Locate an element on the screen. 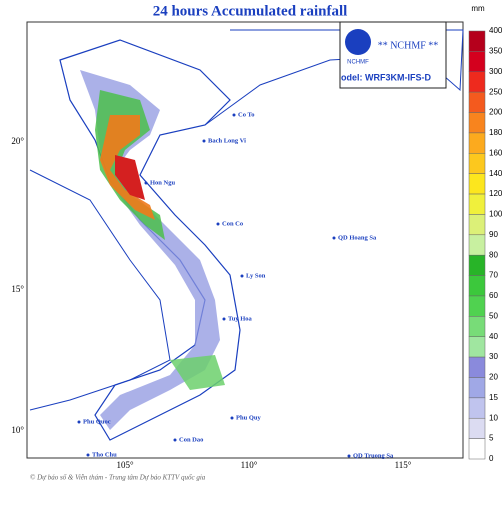 The image size is (503, 506). colorbar-label: 180 is located at coordinates (496, 132).